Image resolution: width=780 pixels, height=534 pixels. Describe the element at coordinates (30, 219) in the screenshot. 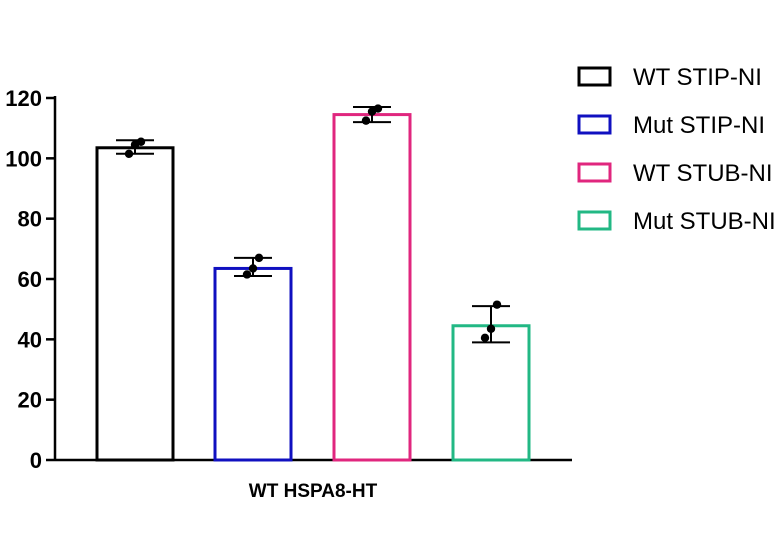

I see `y-tick-label: 80` at that location.